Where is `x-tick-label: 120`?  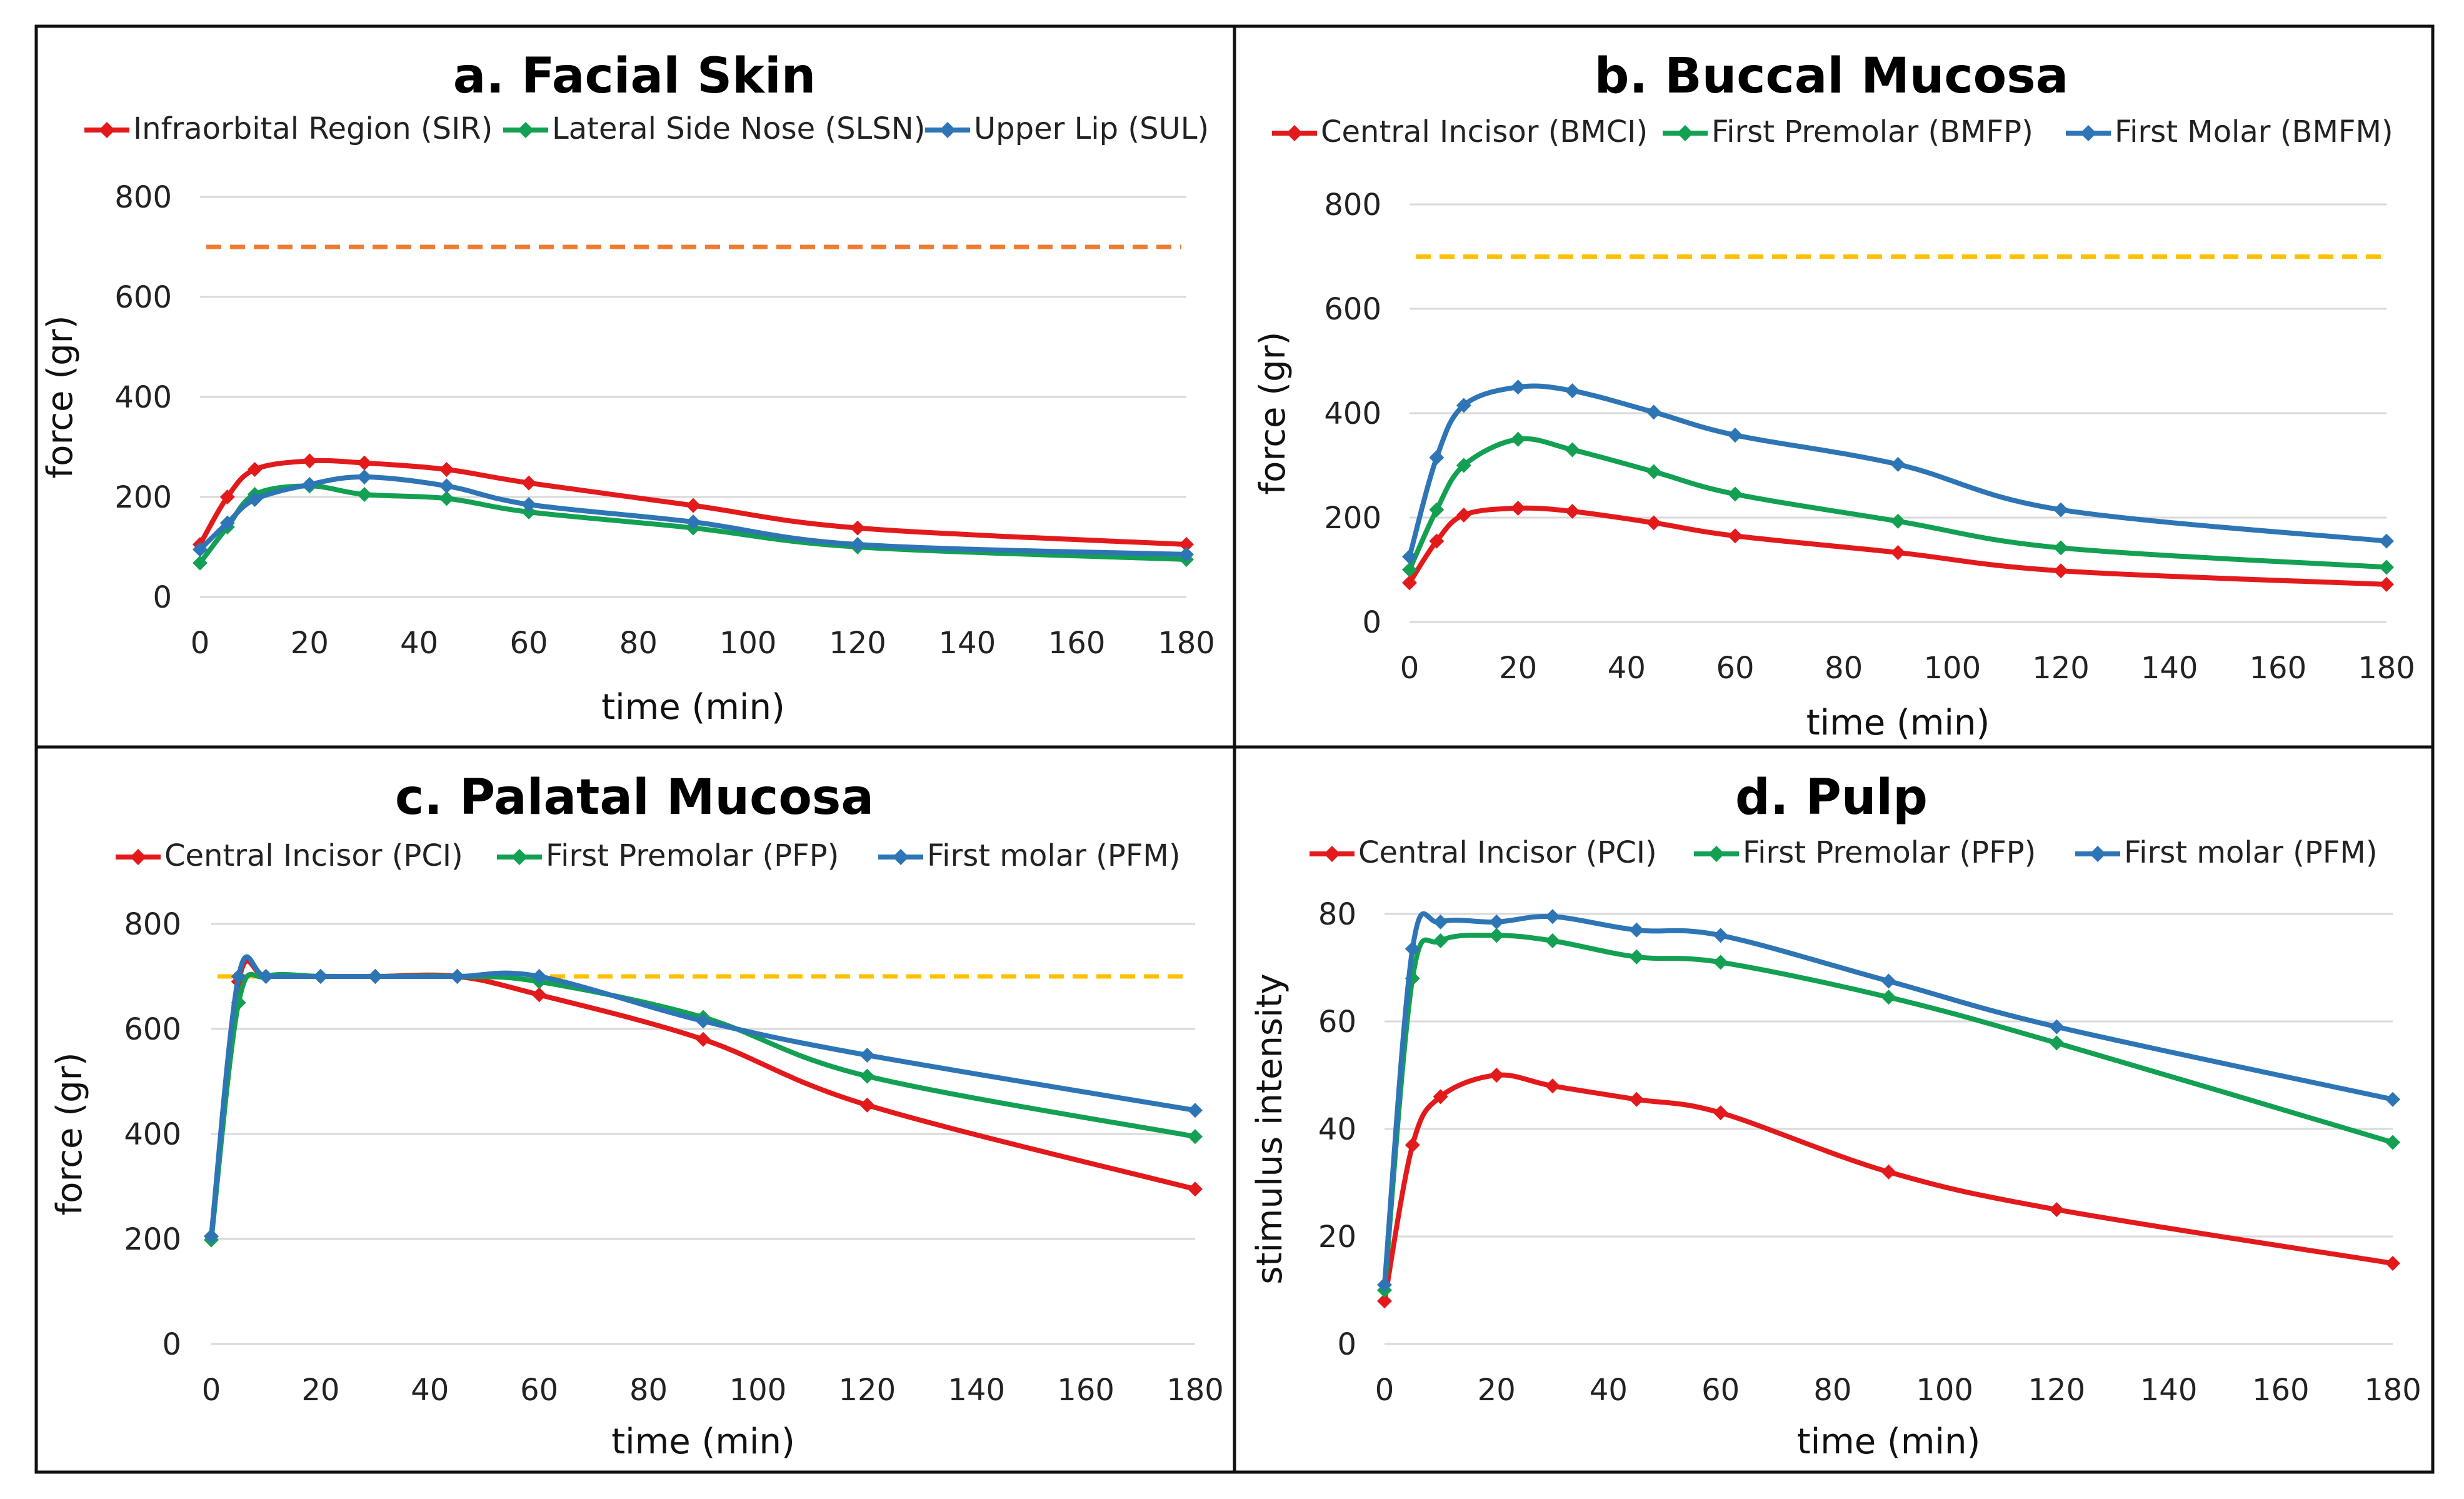
x-tick-label: 120 is located at coordinates (857, 643).